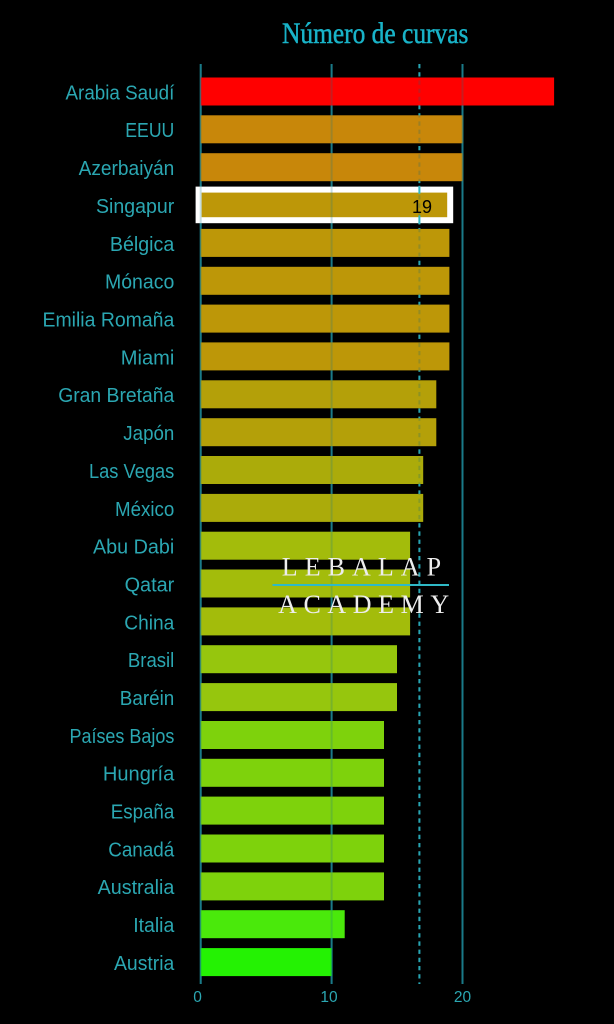  I want to click on svg-text: Australia, so click(137, 888).